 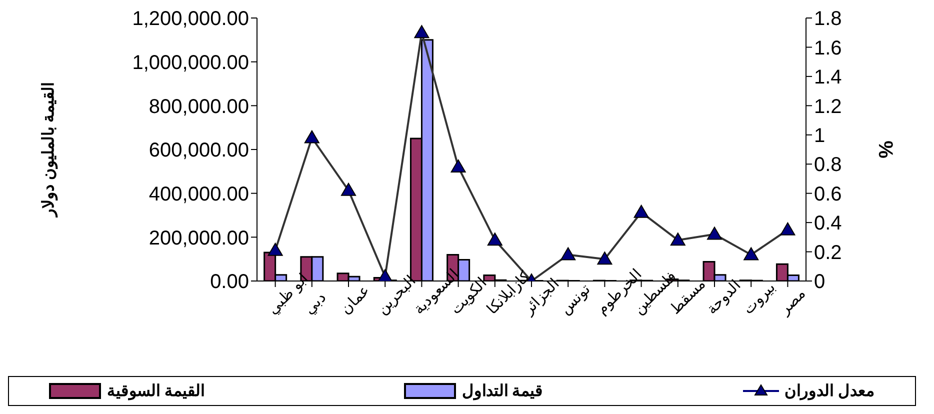 I want to click on y-tick-label: 800,000.00, so click(x=198, y=107).